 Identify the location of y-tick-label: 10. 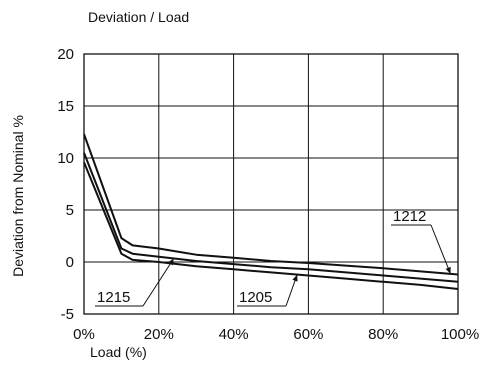
(65, 158).